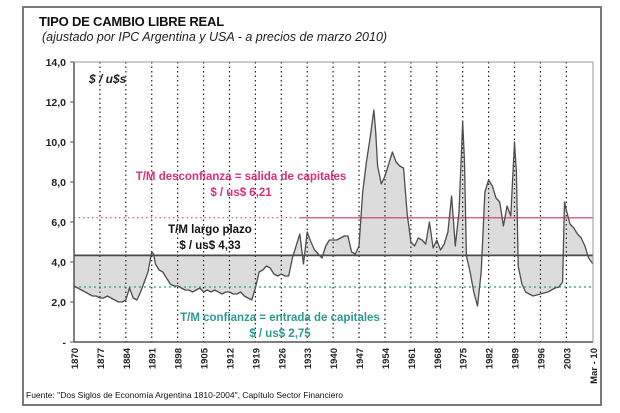  What do you see at coordinates (241, 177) in the screenshot?
I see `desconfianza-label: T/M desconfianza = salida de capitales` at bounding box center [241, 177].